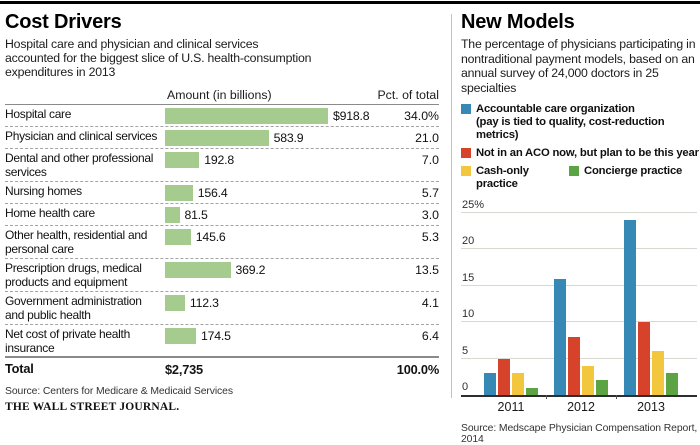 Image resolution: width=700 pixels, height=445 pixels. What do you see at coordinates (196, 215) in the screenshot?
I see `amount-value: 81.5` at bounding box center [196, 215].